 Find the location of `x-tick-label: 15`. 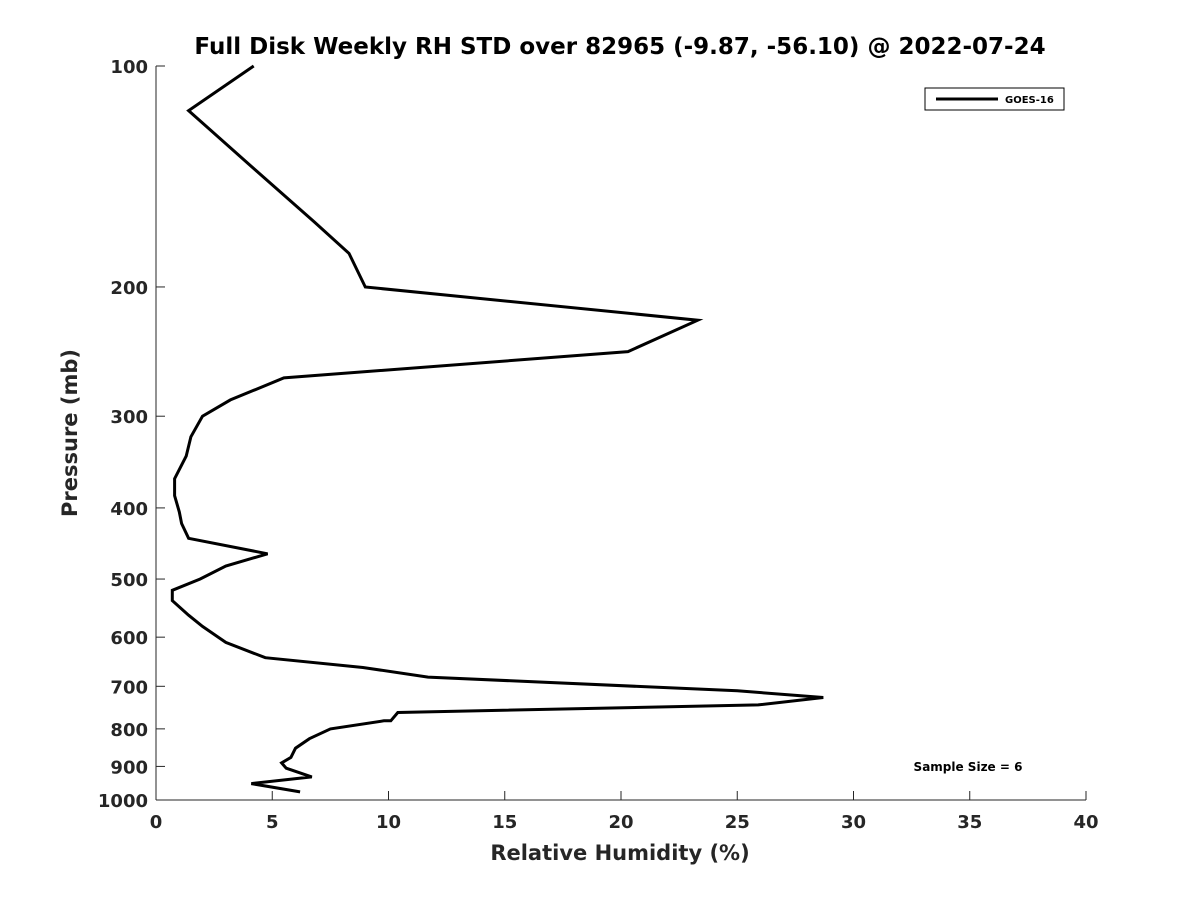

x-tick-label: 15 is located at coordinates (504, 822).